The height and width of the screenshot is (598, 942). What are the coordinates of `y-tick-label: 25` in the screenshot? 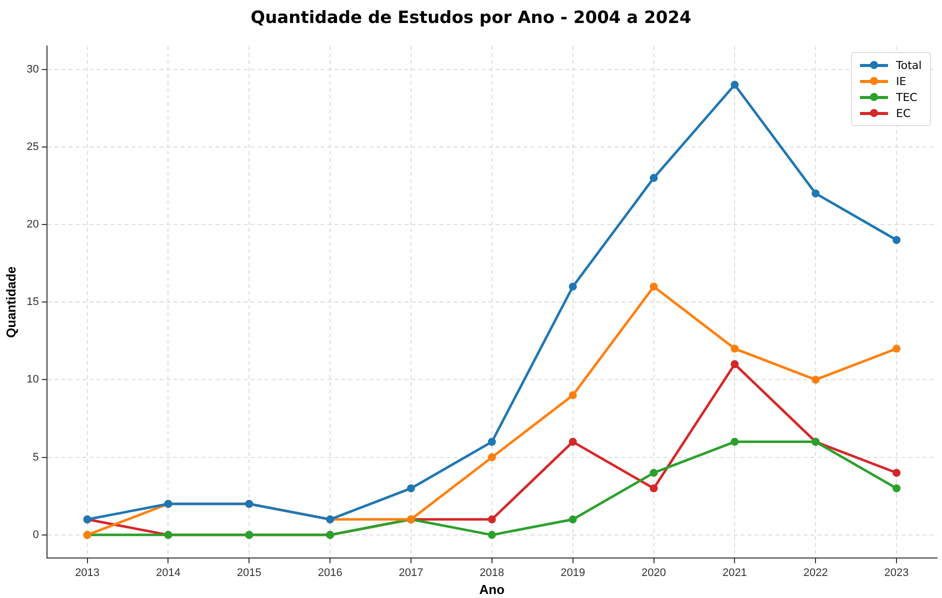 It's located at (32, 146).